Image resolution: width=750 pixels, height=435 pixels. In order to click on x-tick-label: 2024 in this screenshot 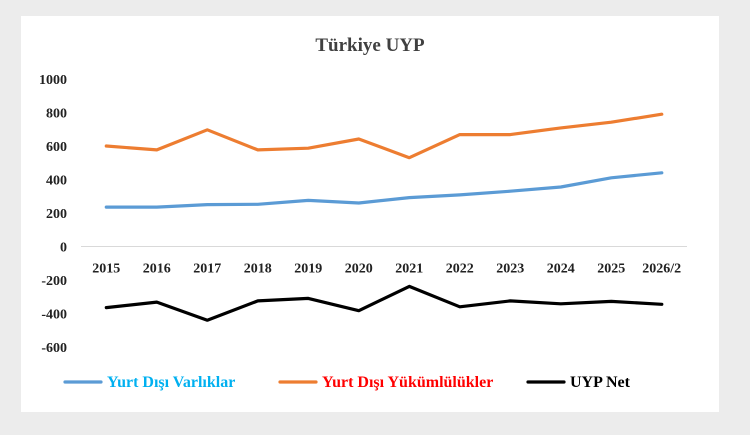, I will do `click(561, 269)`.